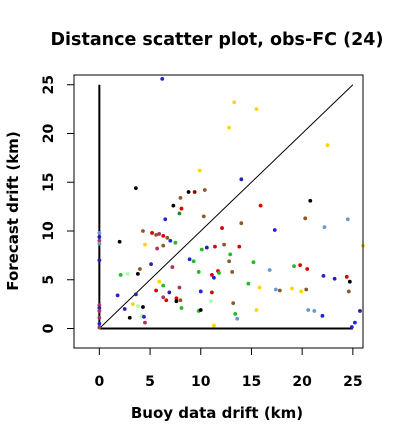 The height and width of the screenshot is (440, 400). What do you see at coordinates (49, 231) in the screenshot?
I see `y-tick-label: 10` at bounding box center [49, 231].